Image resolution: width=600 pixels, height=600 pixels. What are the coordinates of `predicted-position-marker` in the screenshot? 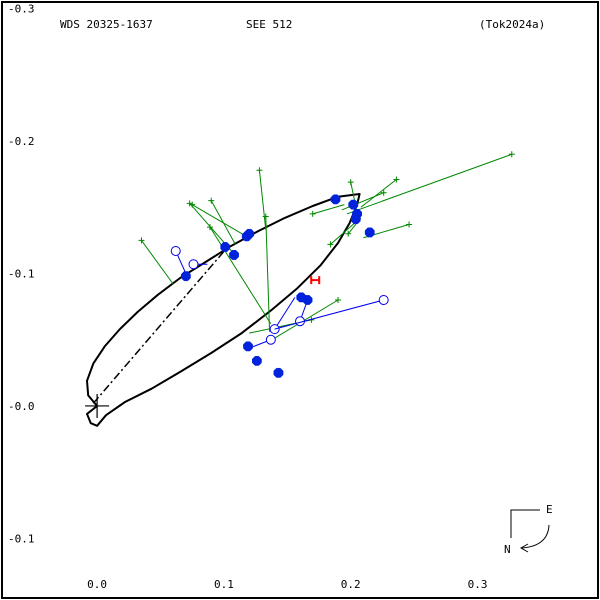 It's located at (315, 280).